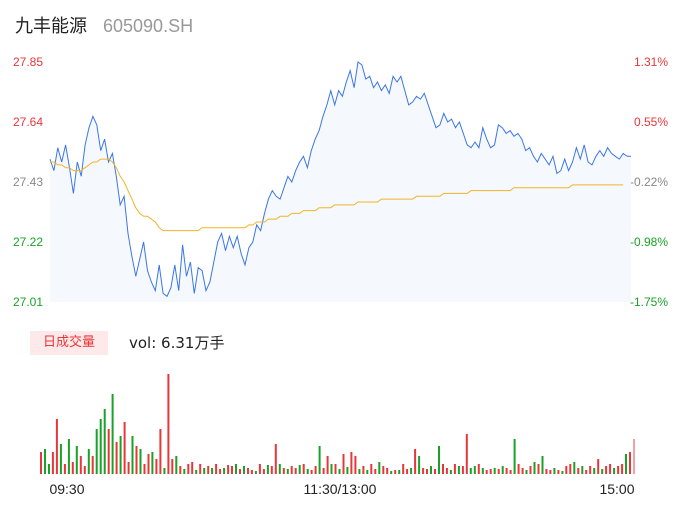 The image size is (686, 524). What do you see at coordinates (651, 62) in the screenshot?
I see `percent-tick-label: 1.31%` at bounding box center [651, 62].